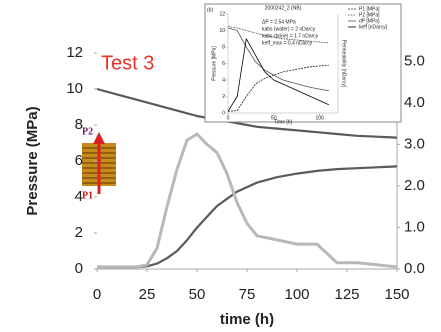  I want to click on y2-tick-label: 0.0, so click(414, 268).